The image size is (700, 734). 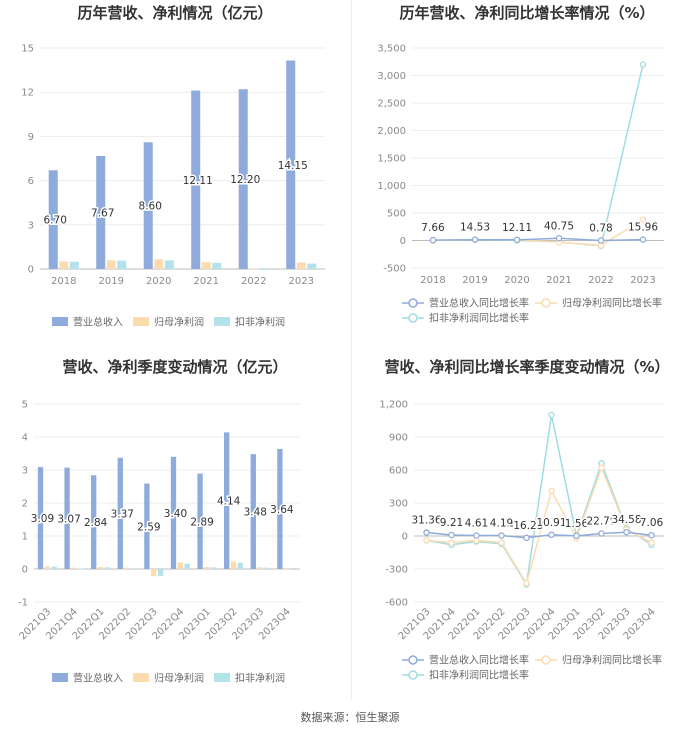 What do you see at coordinates (600, 228) in the screenshot?
I see `growth-value-label: 0.78` at bounding box center [600, 228].